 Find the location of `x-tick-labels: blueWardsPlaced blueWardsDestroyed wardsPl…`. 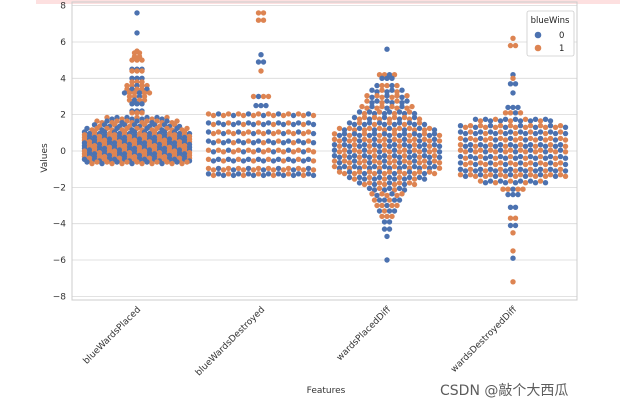

x-tick-labels: blueWardsPlaced blueWardsDestroyed wardsPl… is located at coordinates (301, 341).